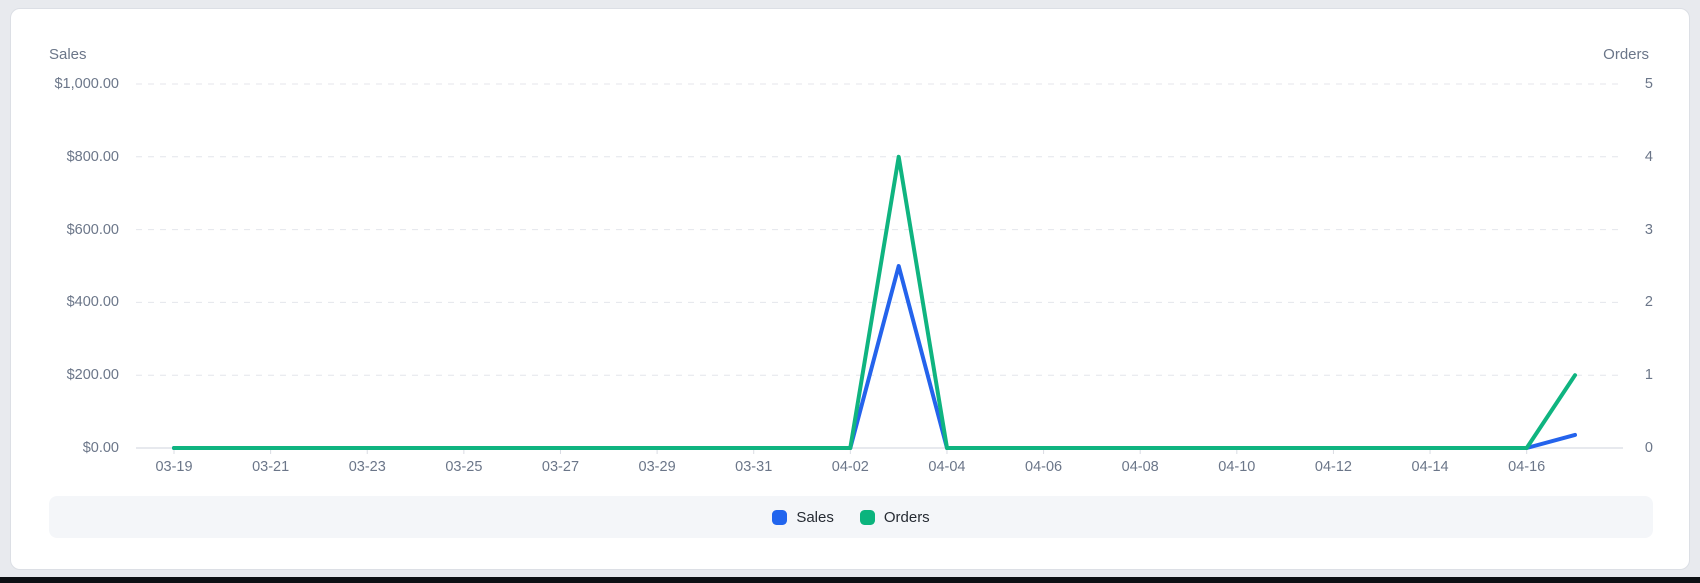  Describe the element at coordinates (1648, 229) in the screenshot. I see `y-axis-tick-label-right: 3` at that location.